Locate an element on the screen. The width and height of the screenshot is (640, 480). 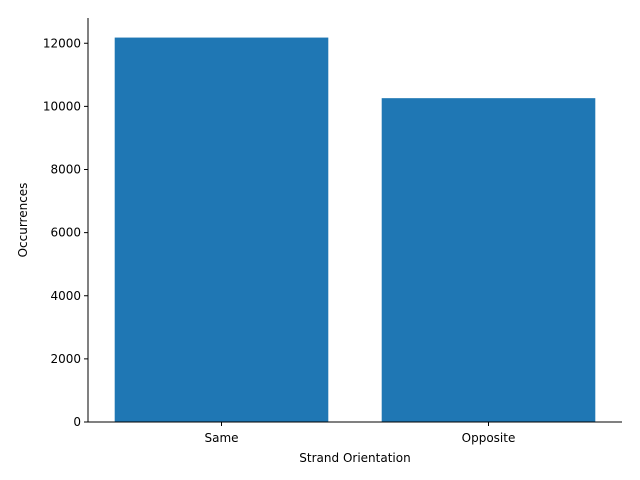
y-axis-ticks: 0 2000 4000 6000 8000 10000 12000 is located at coordinates (65, 232).